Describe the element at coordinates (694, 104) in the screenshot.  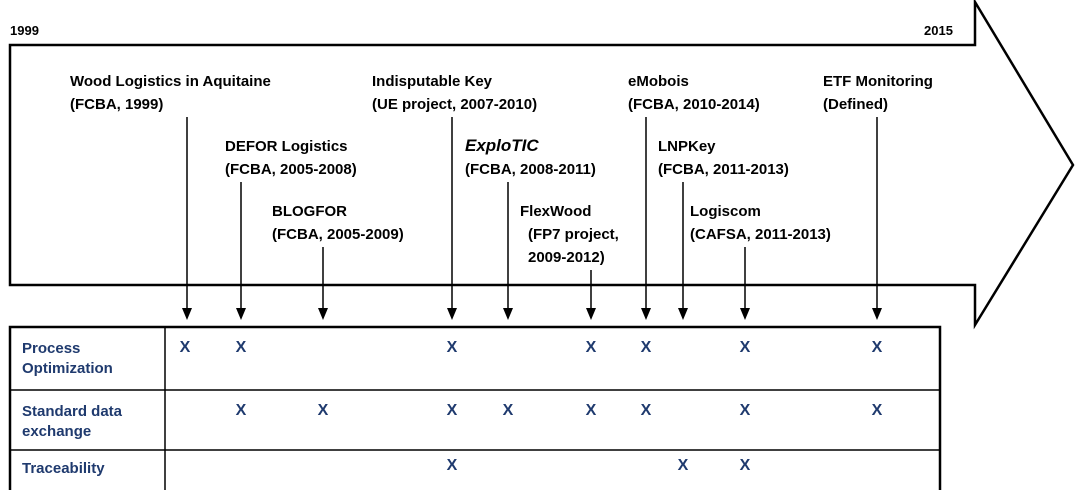
I see `project-label: (FCBA, 2010-2014)` at that location.